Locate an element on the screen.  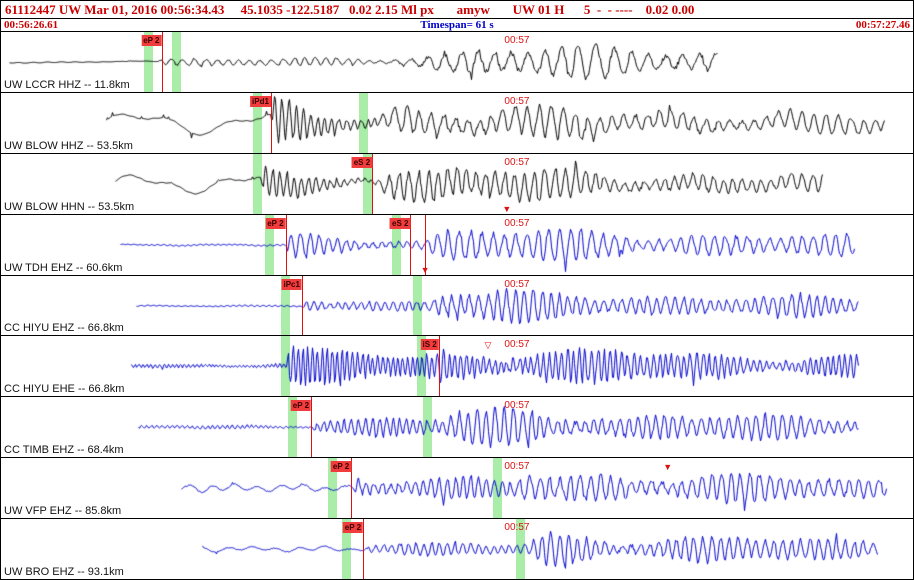
trace-panel: 00:57 UW BLOW HHZ -- 53.5km iPd1 is located at coordinates (457, 122).